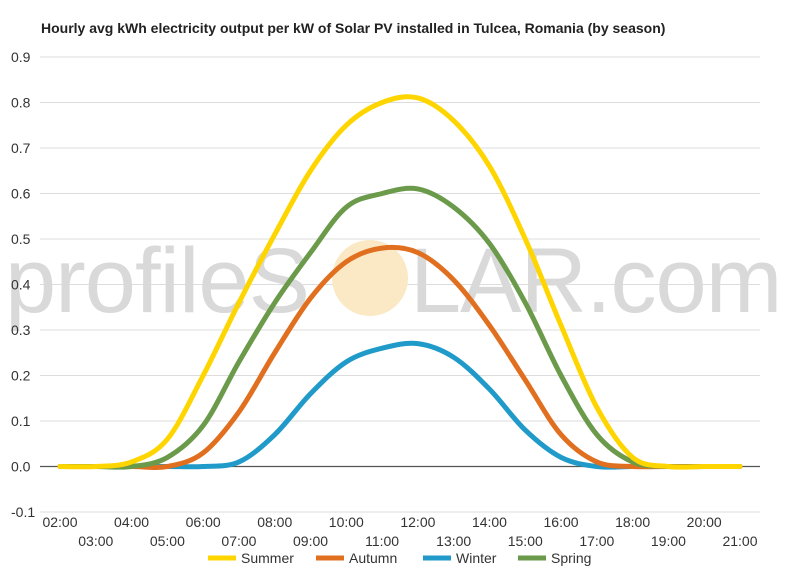 Image resolution: width=800 pixels, height=570 pixels. Describe the element at coordinates (346, 522) in the screenshot. I see `x-tick-label: 10:00` at that location.